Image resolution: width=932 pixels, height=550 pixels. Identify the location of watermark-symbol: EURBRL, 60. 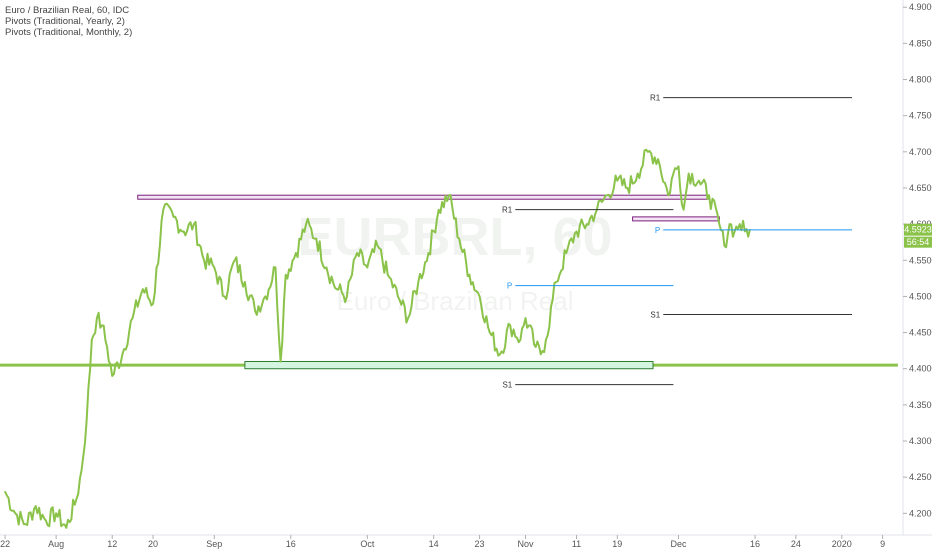
(454, 237).